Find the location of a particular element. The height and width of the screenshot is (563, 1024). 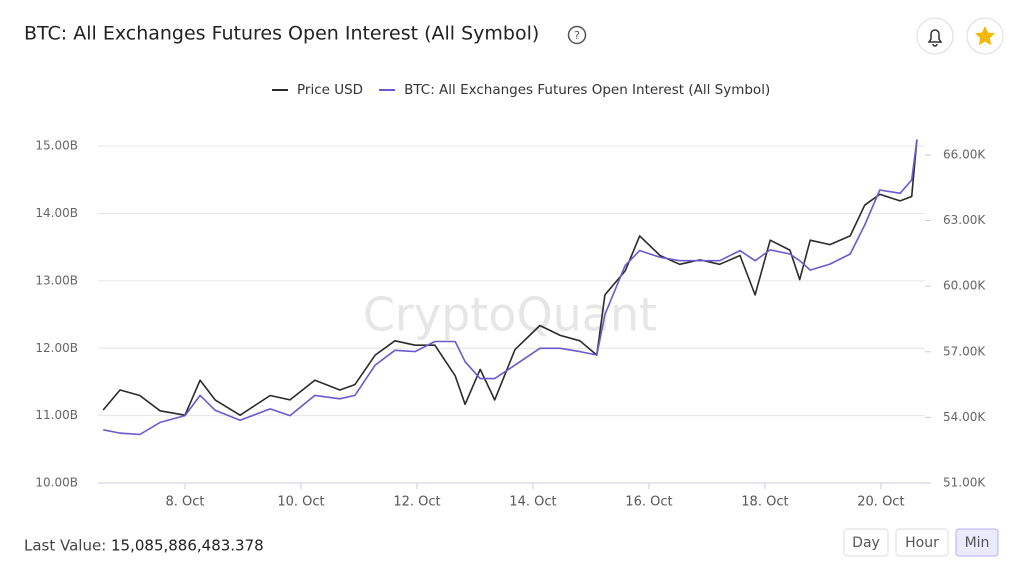

star-icon is located at coordinates (985, 36).